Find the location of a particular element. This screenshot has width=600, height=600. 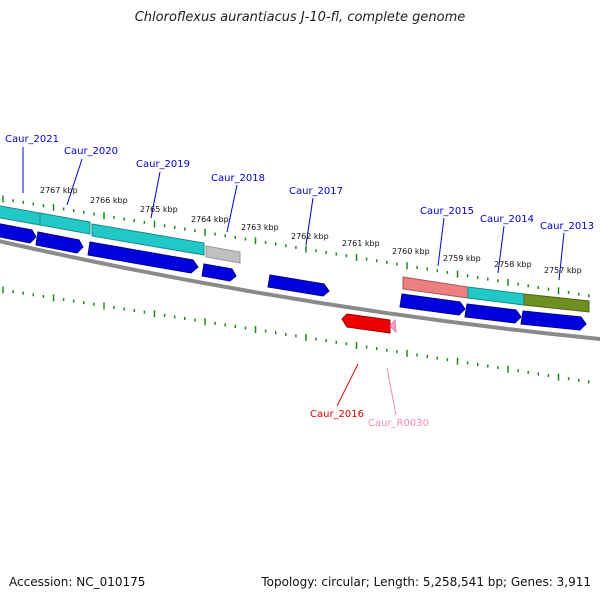

feature-bar-caur-2014 is located at coordinates (496, 296).